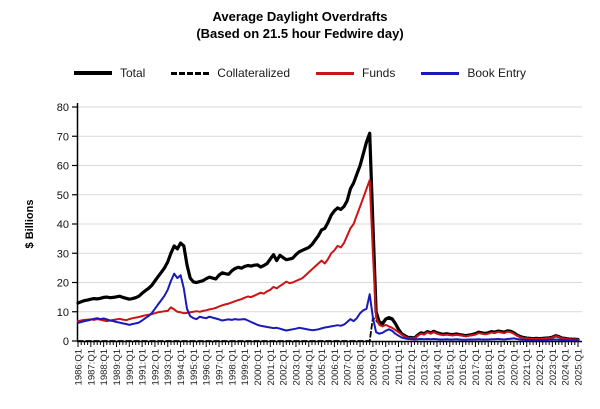 The width and height of the screenshot is (600, 409). I want to click on x-tick-label: 1997:Q1, so click(220, 367).